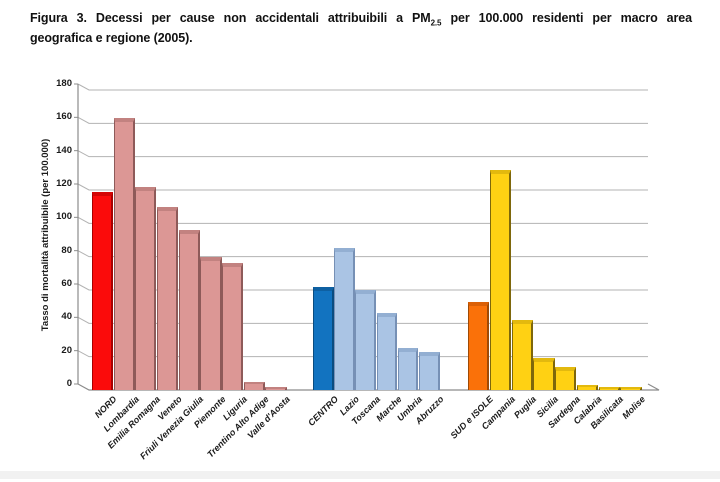 Image resolution: width=720 pixels, height=482 pixels. What do you see at coordinates (168, 298) in the screenshot?
I see `bar-veneto` at bounding box center [168, 298].